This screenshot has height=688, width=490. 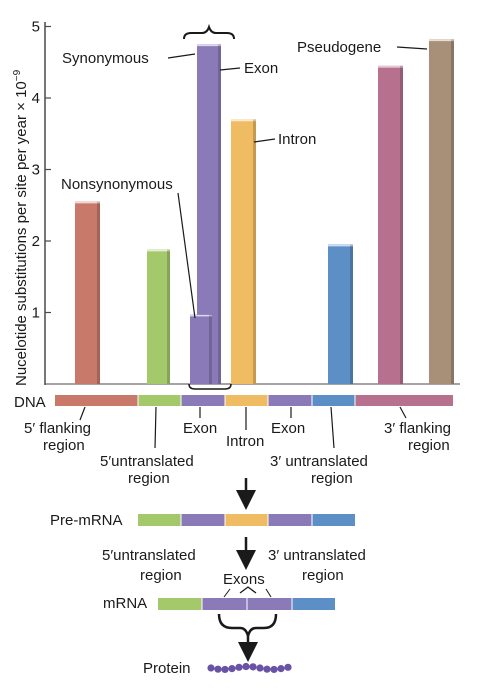 What do you see at coordinates (149, 555) in the screenshot?
I see `mrna-utr5-label-1: 5′untranslated` at bounding box center [149, 555].